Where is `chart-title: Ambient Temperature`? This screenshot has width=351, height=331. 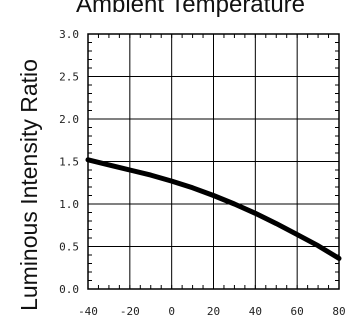 chart-title: Ambient Temperature is located at coordinates (190, 9).